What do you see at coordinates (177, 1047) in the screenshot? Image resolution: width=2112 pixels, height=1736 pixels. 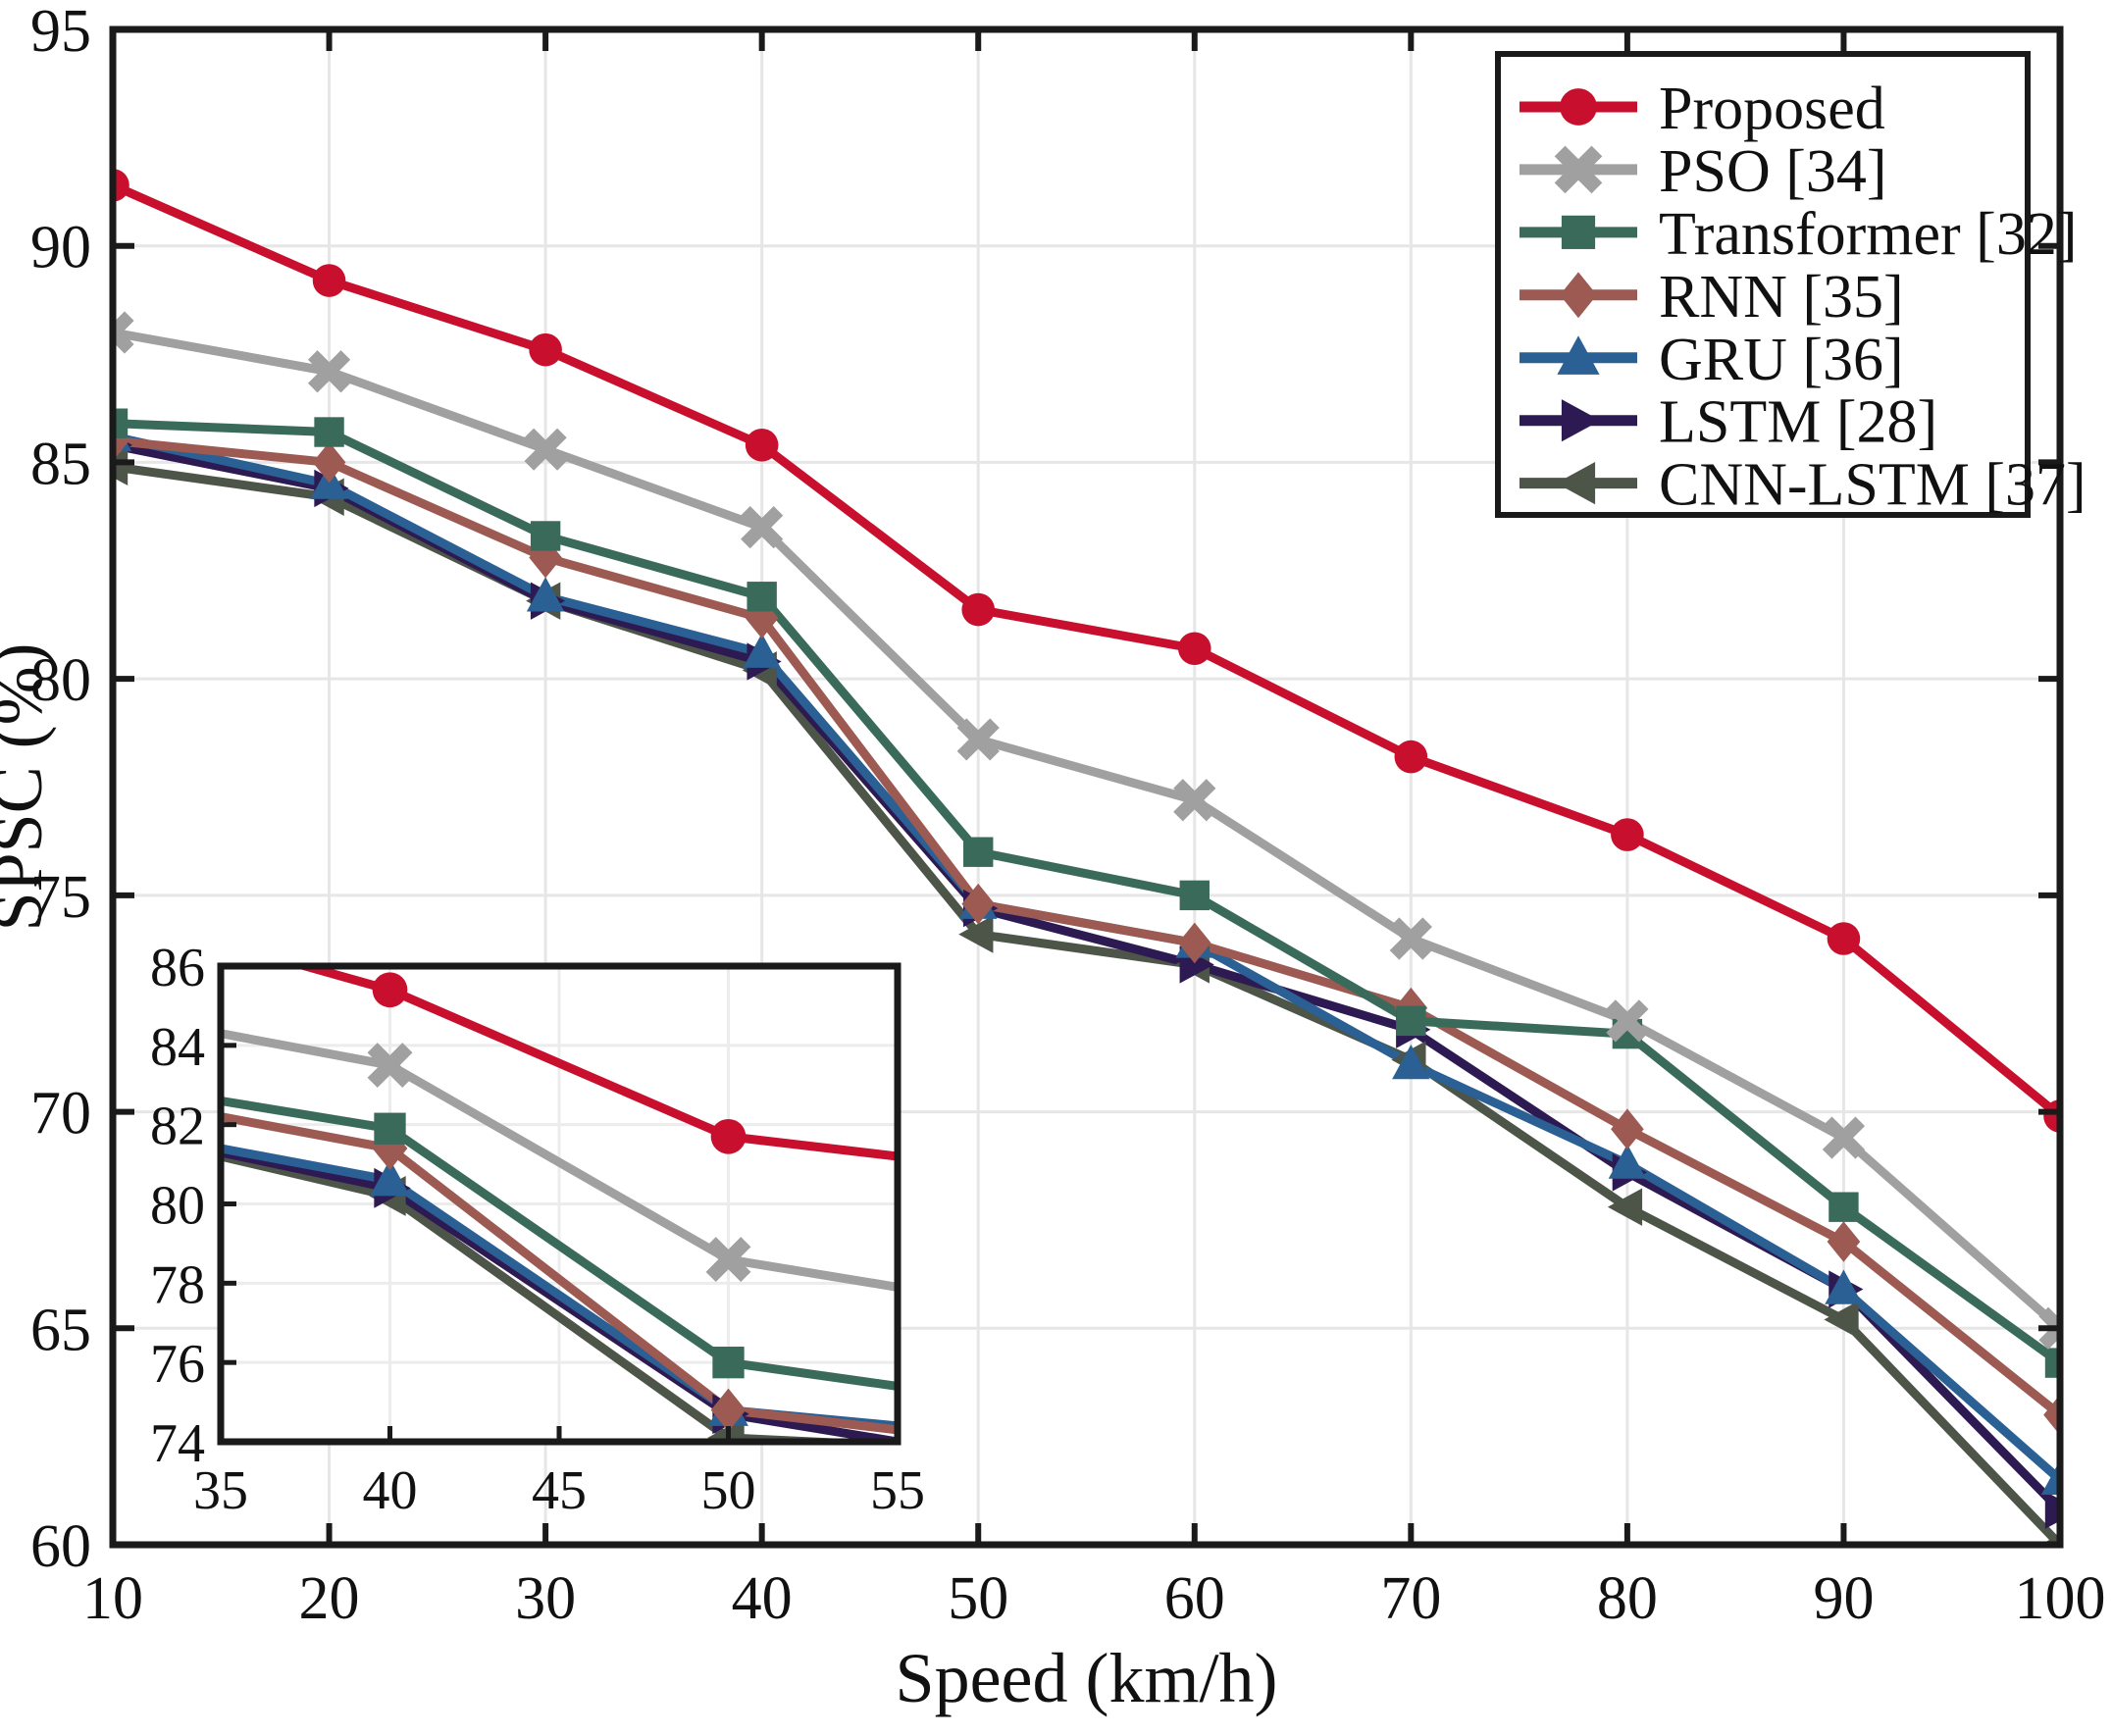 I see `inset-y-tick-label: 84` at bounding box center [177, 1047].